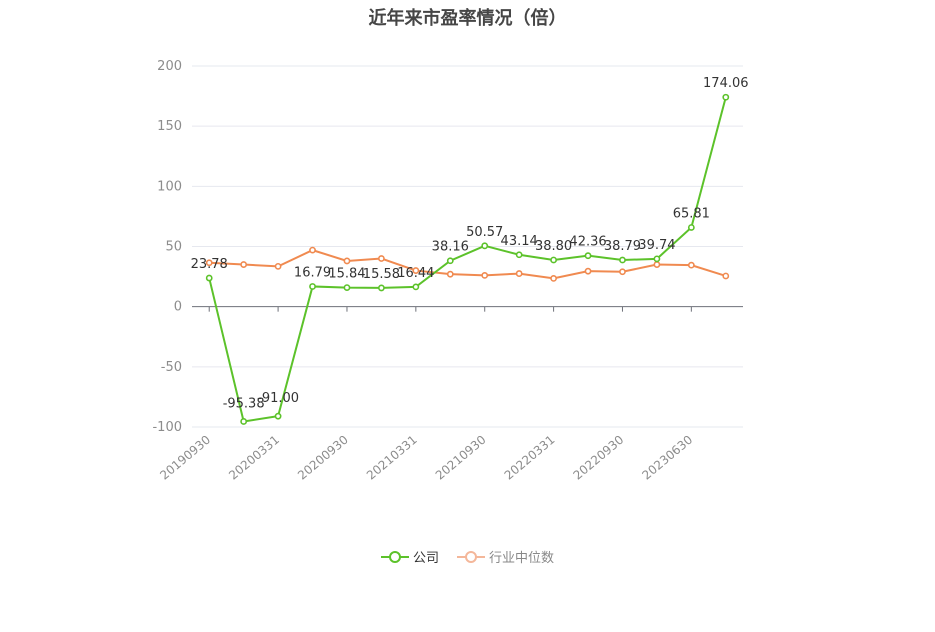  What do you see at coordinates (323, 458) in the screenshot?
I see `x-tick-label: 20200930` at bounding box center [323, 458].